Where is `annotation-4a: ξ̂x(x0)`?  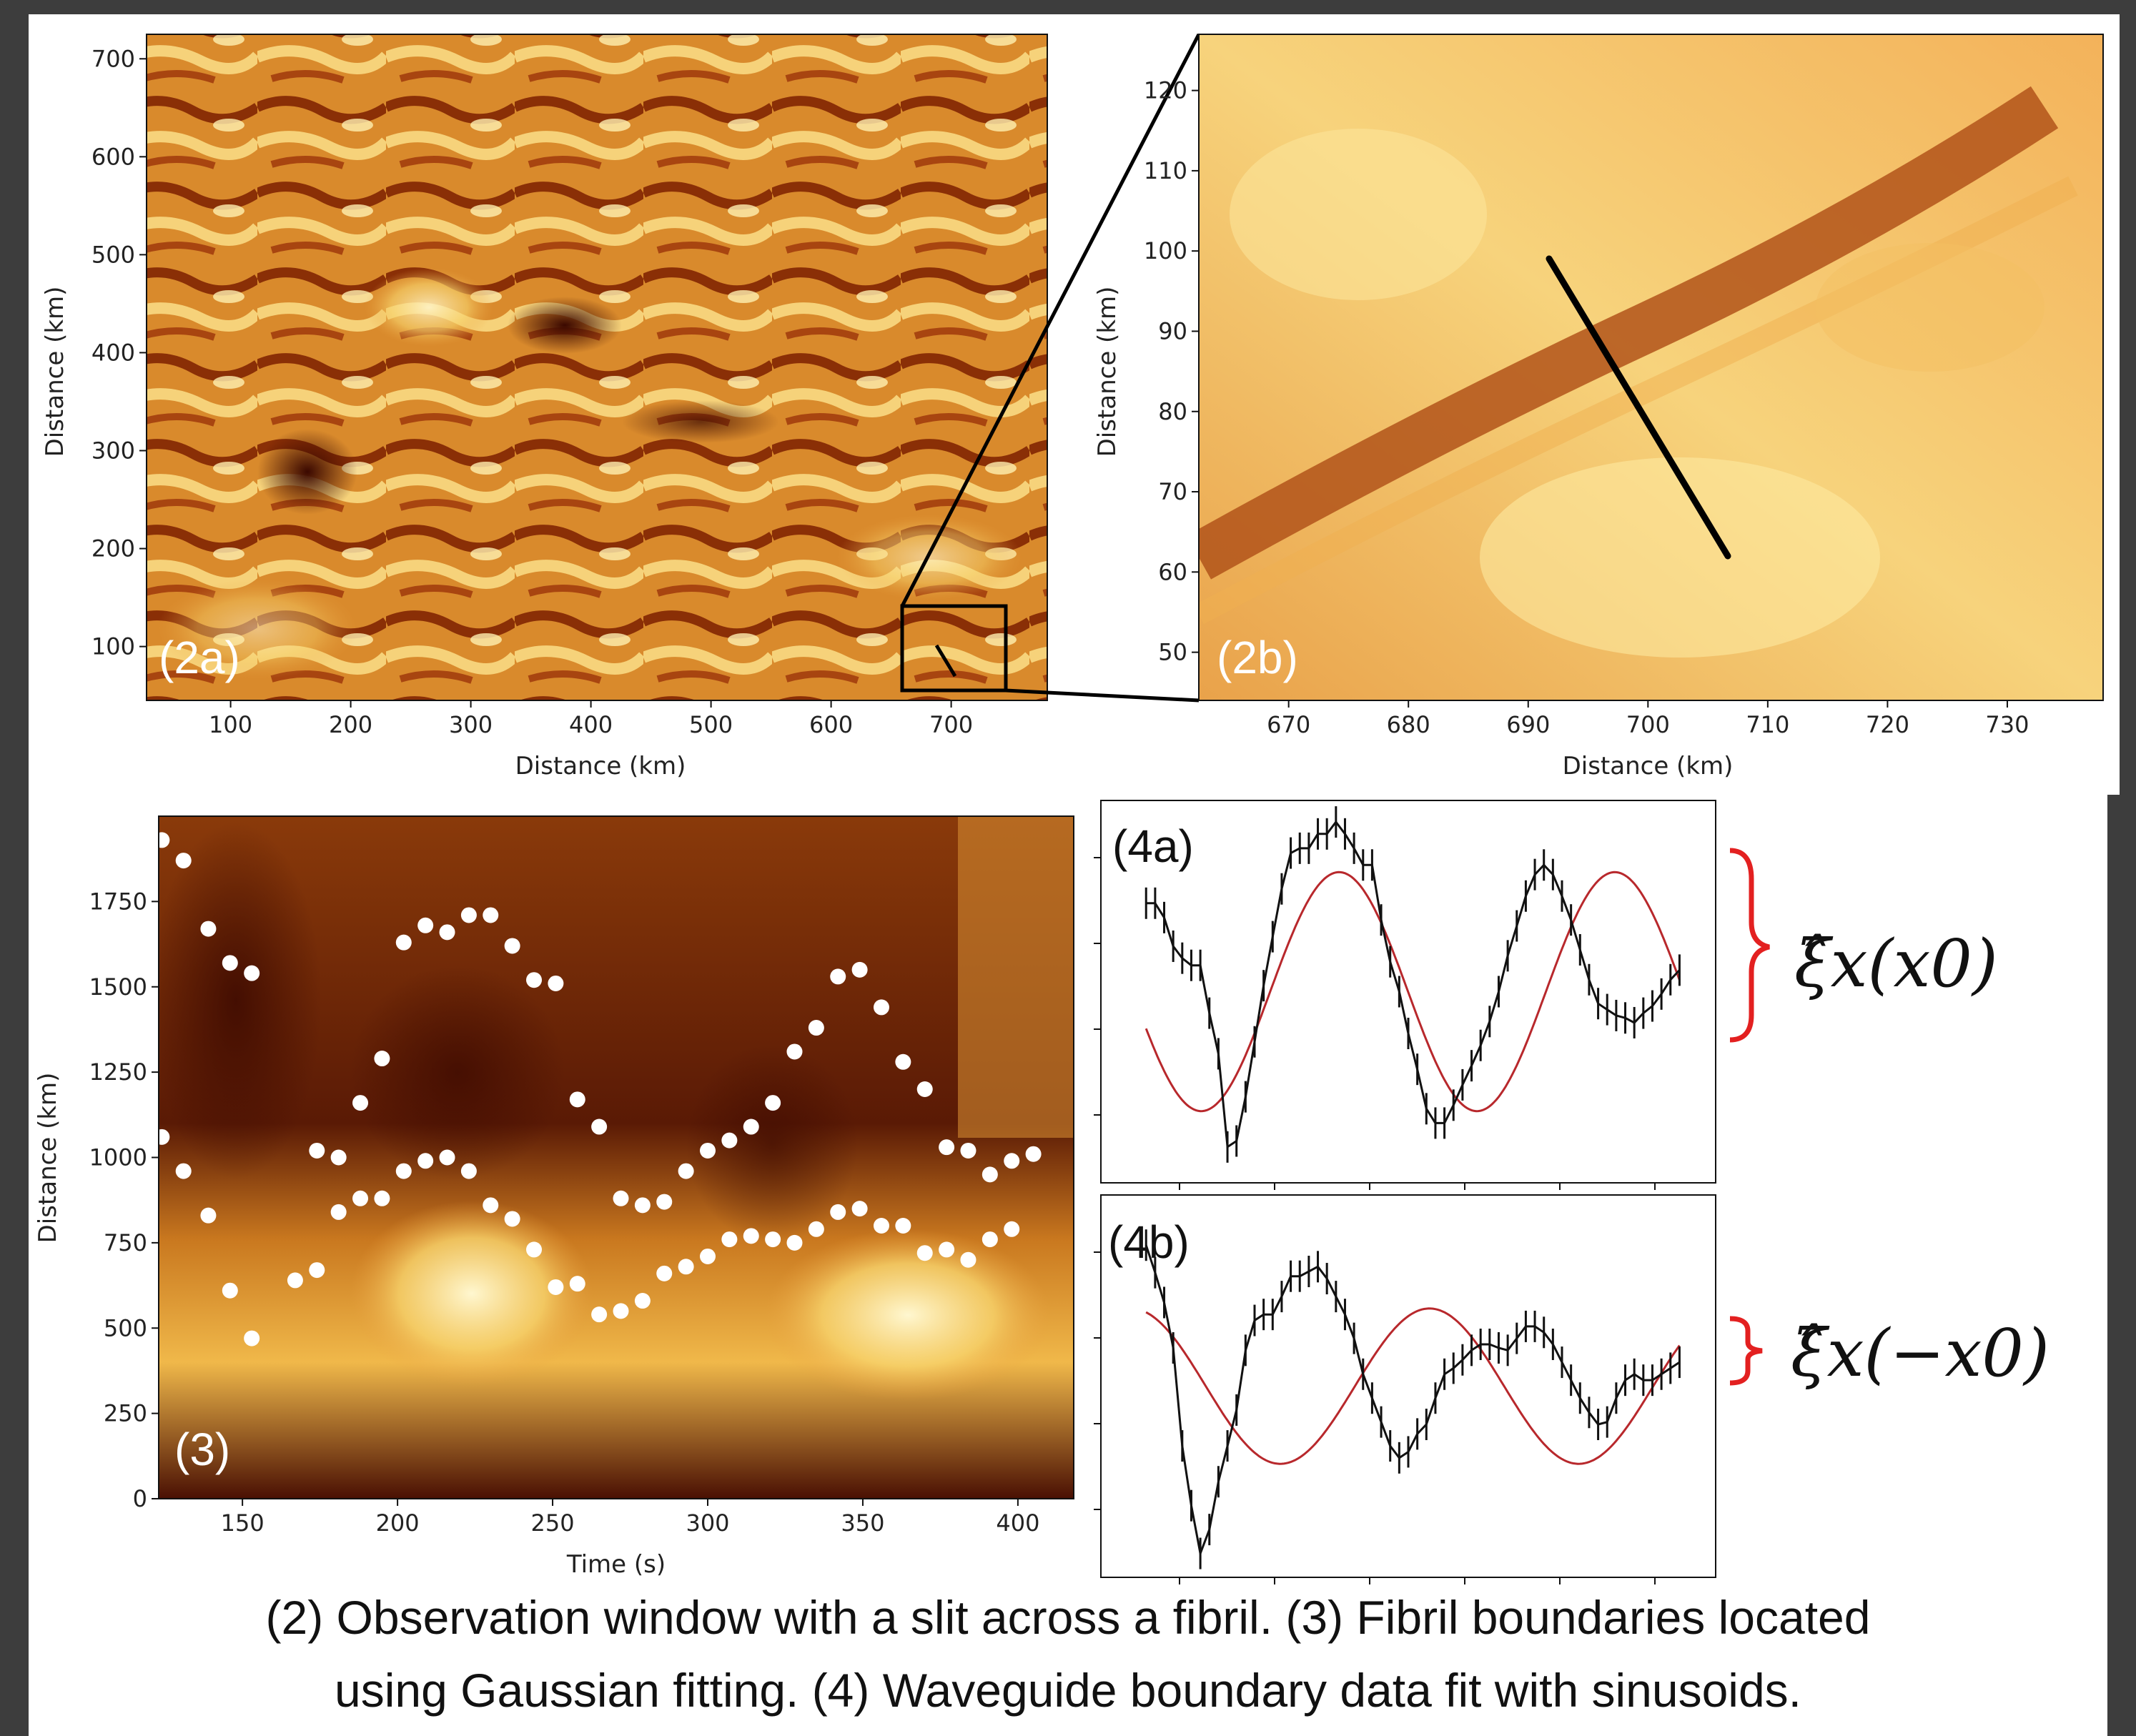 annotation-4a: ξ̂x(x0) is located at coordinates (1896, 964).